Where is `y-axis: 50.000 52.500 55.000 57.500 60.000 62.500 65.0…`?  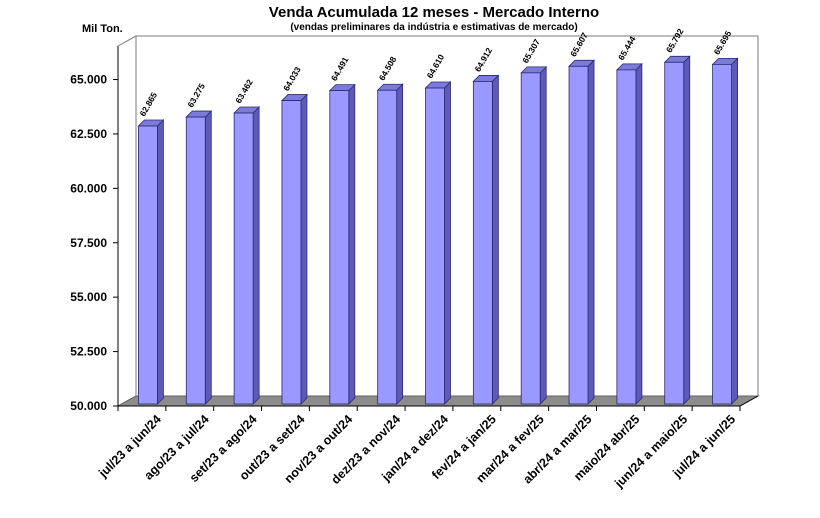
y-axis: 50.000 52.500 55.000 57.500 60.000 62.500 65.0… is located at coordinates (94, 229).